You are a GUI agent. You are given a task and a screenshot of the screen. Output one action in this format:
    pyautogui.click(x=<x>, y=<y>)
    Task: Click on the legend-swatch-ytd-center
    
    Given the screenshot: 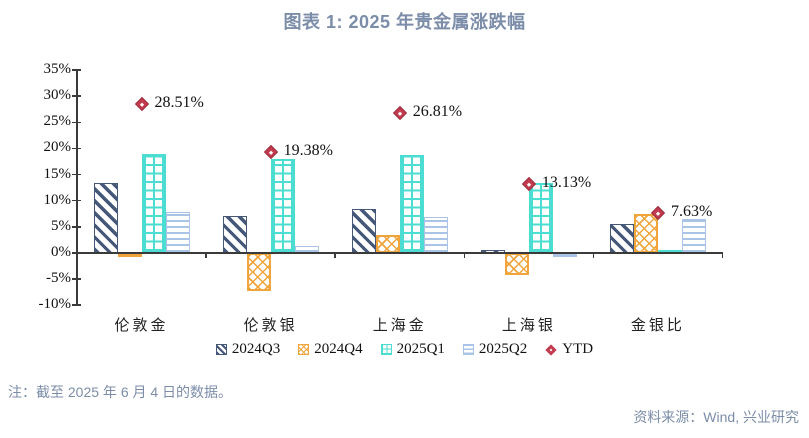 What is the action you would take?
    pyautogui.click(x=551, y=349)
    